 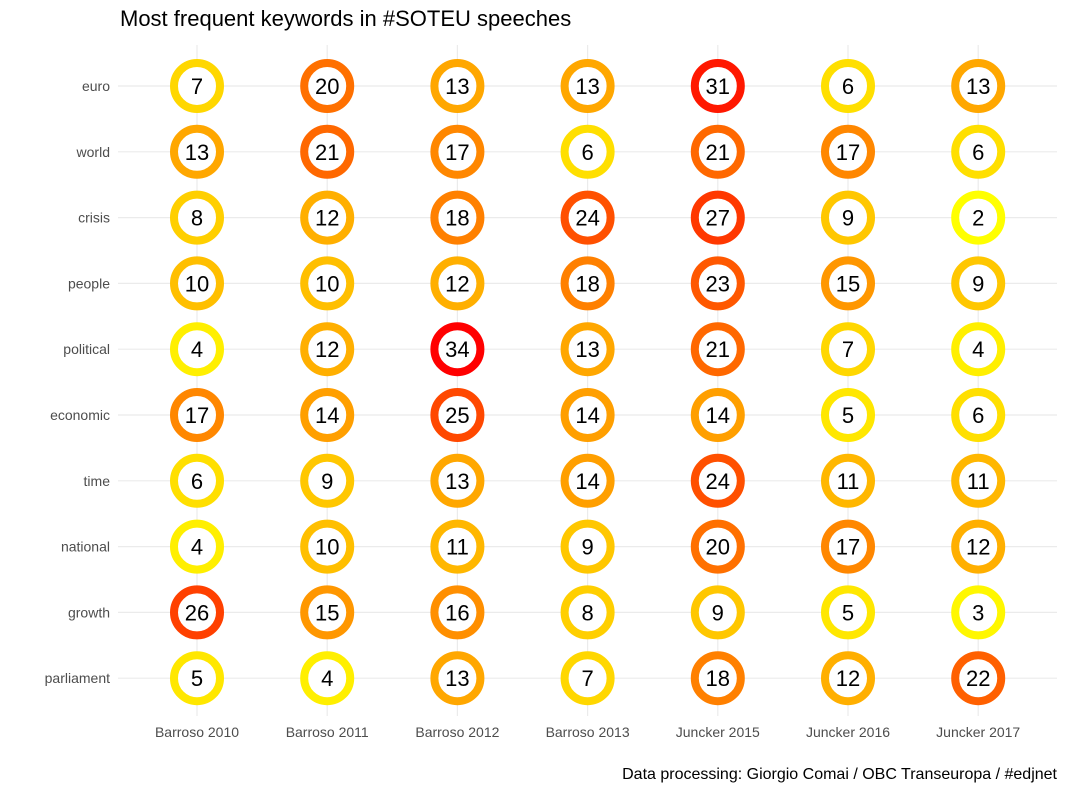 What do you see at coordinates (718, 547) in the screenshot?
I see `data-label: 20` at bounding box center [718, 547].